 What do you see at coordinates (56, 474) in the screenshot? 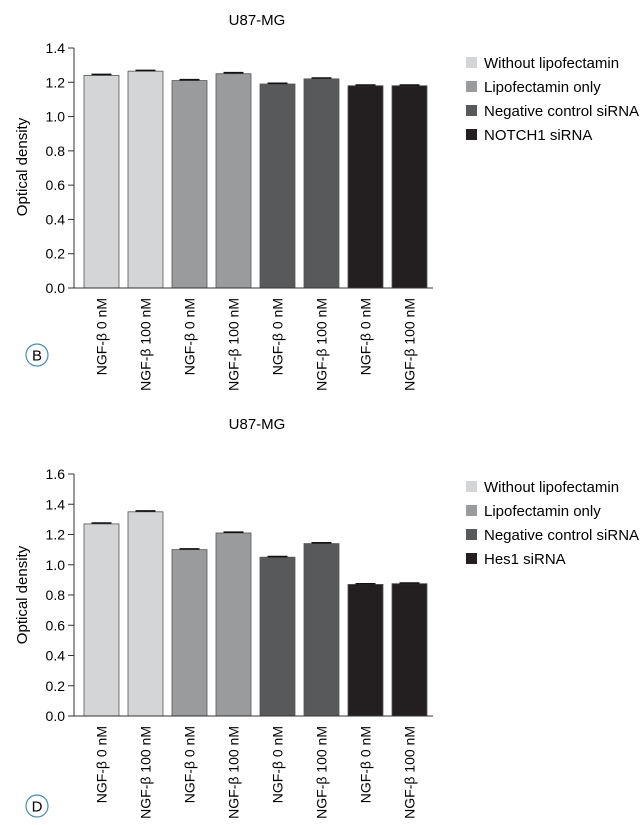
I see `y-tick-label: 1.6` at bounding box center [56, 474].